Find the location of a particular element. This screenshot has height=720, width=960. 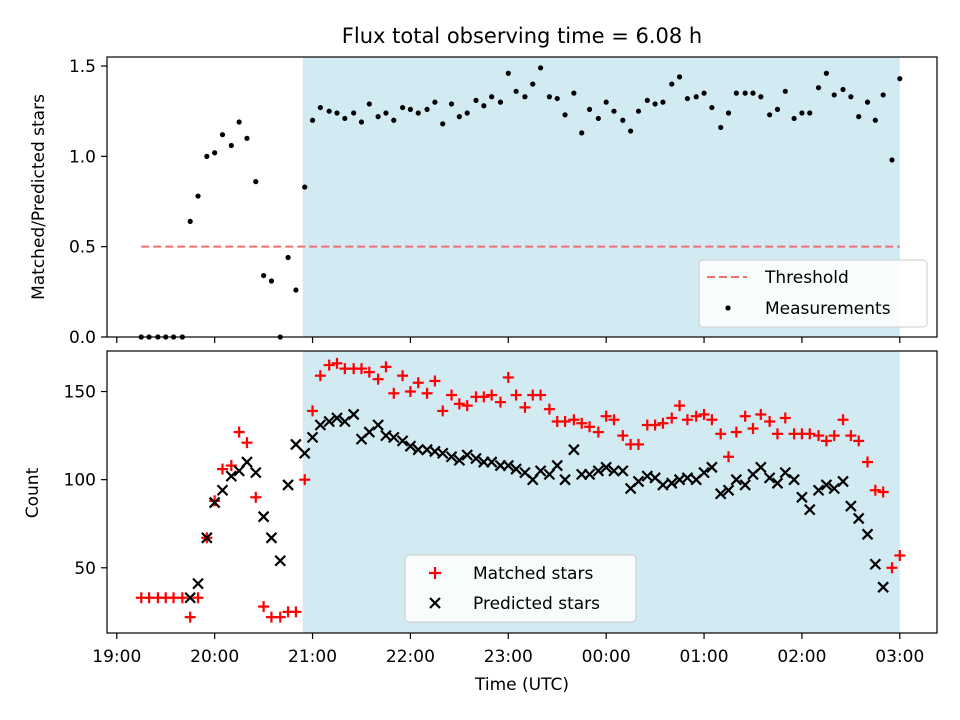

y-tick-label: 0.0 is located at coordinates (82, 338).